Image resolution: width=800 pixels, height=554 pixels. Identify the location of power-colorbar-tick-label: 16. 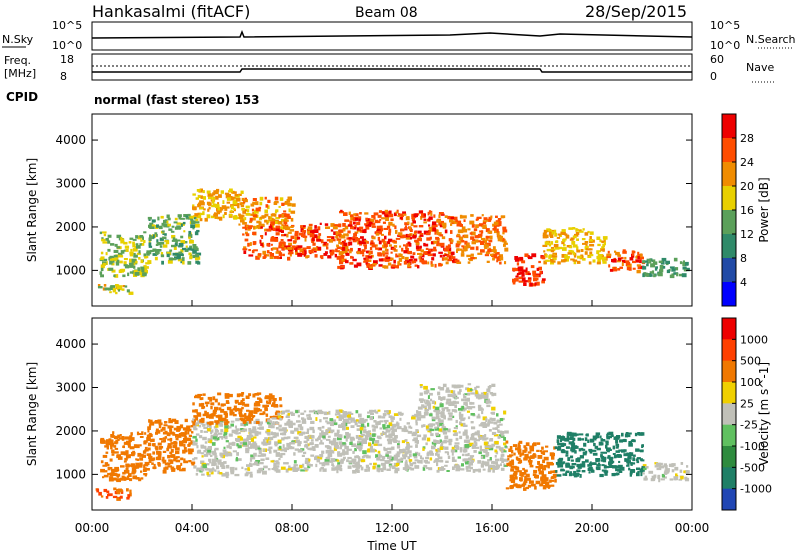
(747, 210).